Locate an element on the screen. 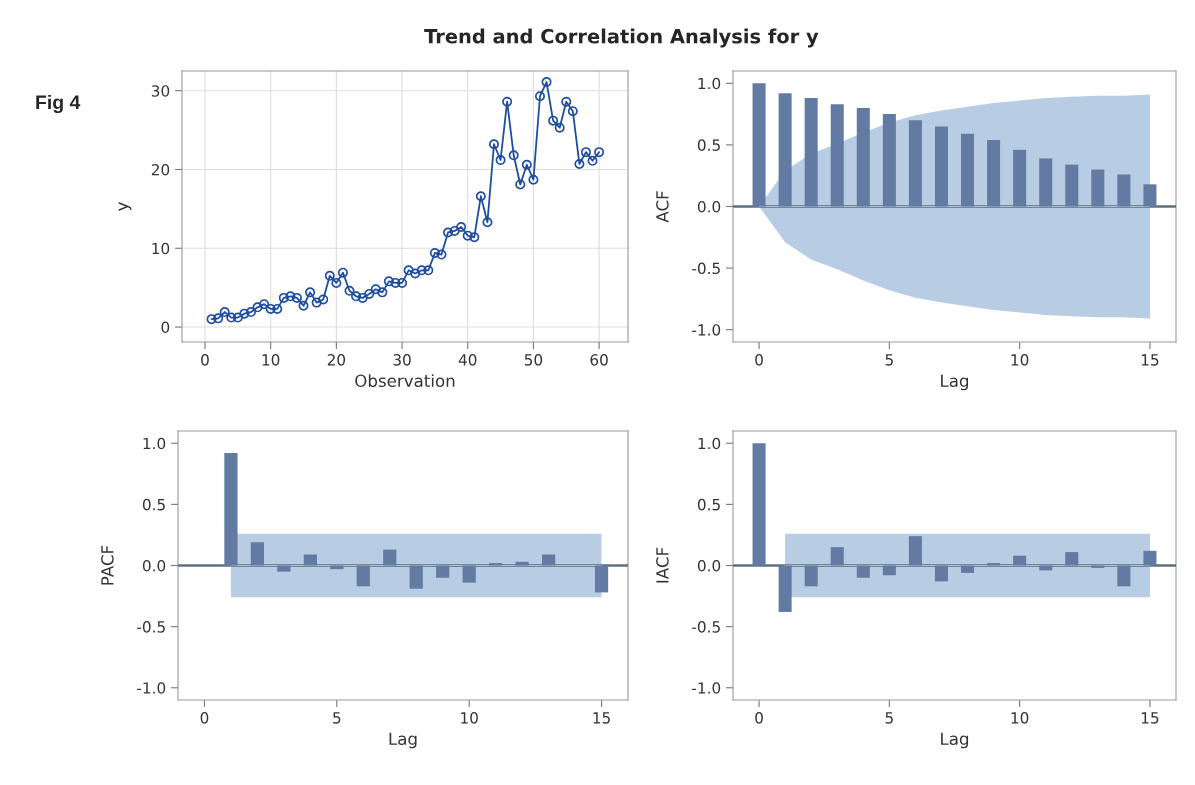 This screenshot has width=1195, height=785. caption: Fig 4 is located at coordinates (58, 104).